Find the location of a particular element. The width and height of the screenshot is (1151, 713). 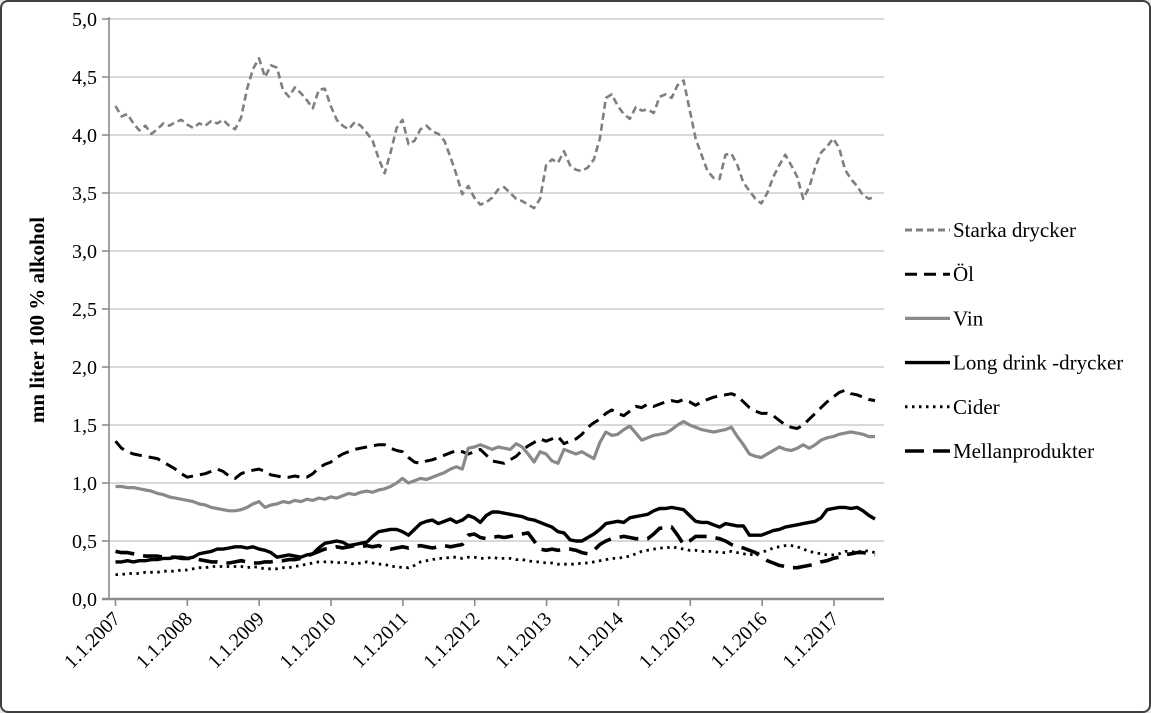

legend-label-long-drink-drycker: Long drink -drycker is located at coordinates (1038, 363).